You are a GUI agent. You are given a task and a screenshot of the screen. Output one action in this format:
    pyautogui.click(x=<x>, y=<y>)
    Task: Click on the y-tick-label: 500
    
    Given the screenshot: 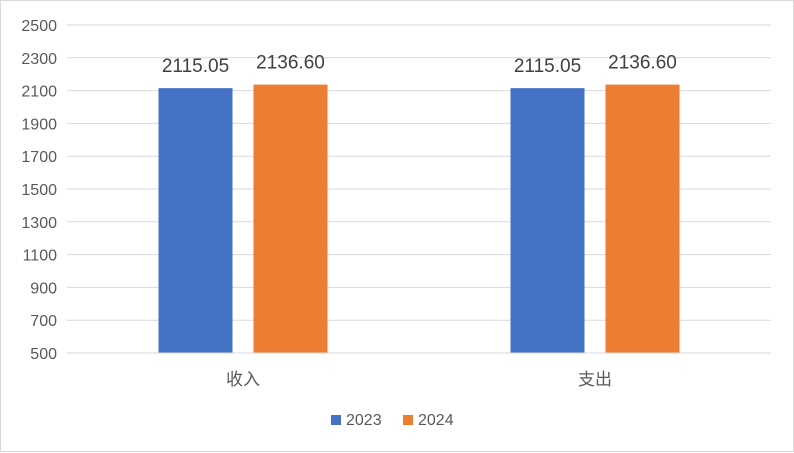 What is the action you would take?
    pyautogui.click(x=43, y=354)
    